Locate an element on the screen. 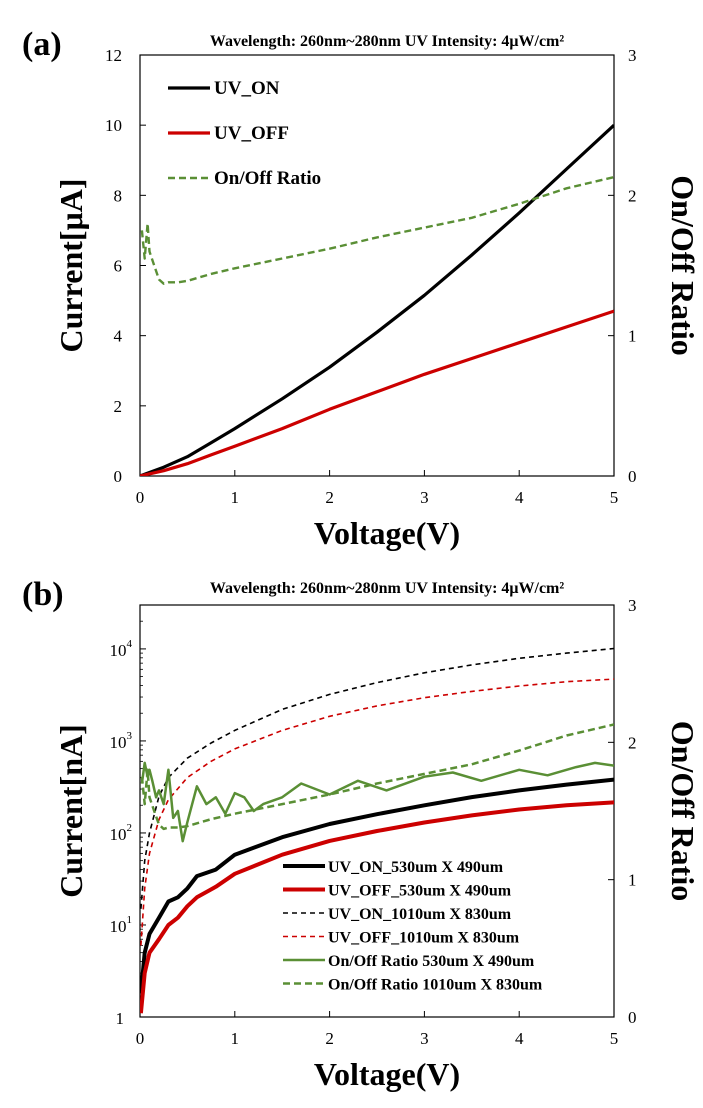 The width and height of the screenshot is (703, 1108). y-tick-label: 0 is located at coordinates (118, 476).